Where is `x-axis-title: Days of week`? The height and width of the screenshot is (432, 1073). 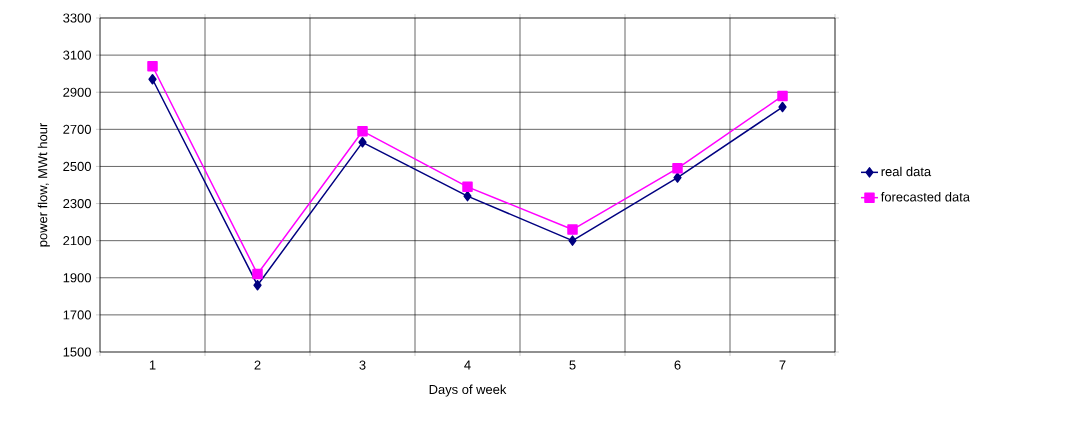 x-axis-title: Days of week is located at coordinates (468, 390).